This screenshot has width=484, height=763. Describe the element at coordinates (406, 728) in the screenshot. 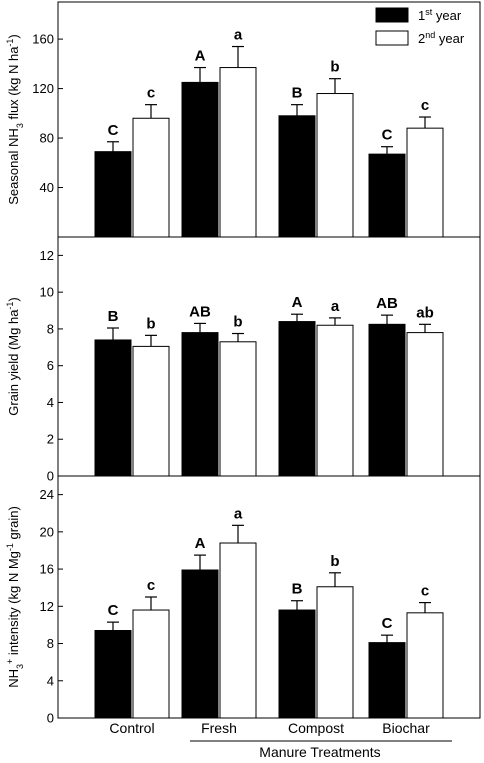

I see `x-tick-label-biochar: Biochar` at that location.